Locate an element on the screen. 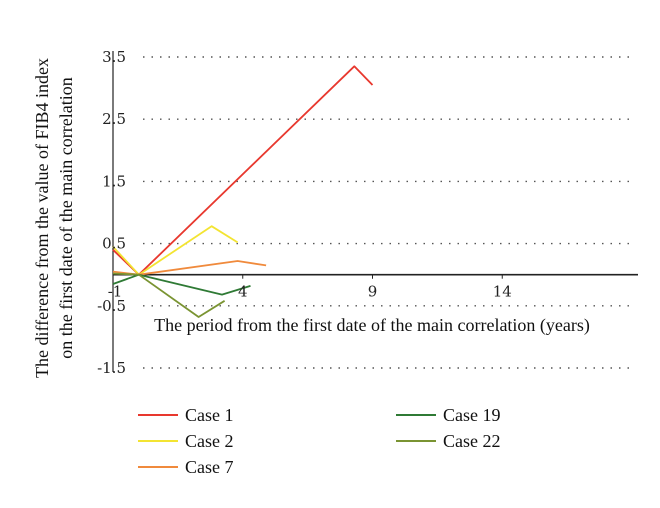  legend-label: Case 7 is located at coordinates (209, 467).